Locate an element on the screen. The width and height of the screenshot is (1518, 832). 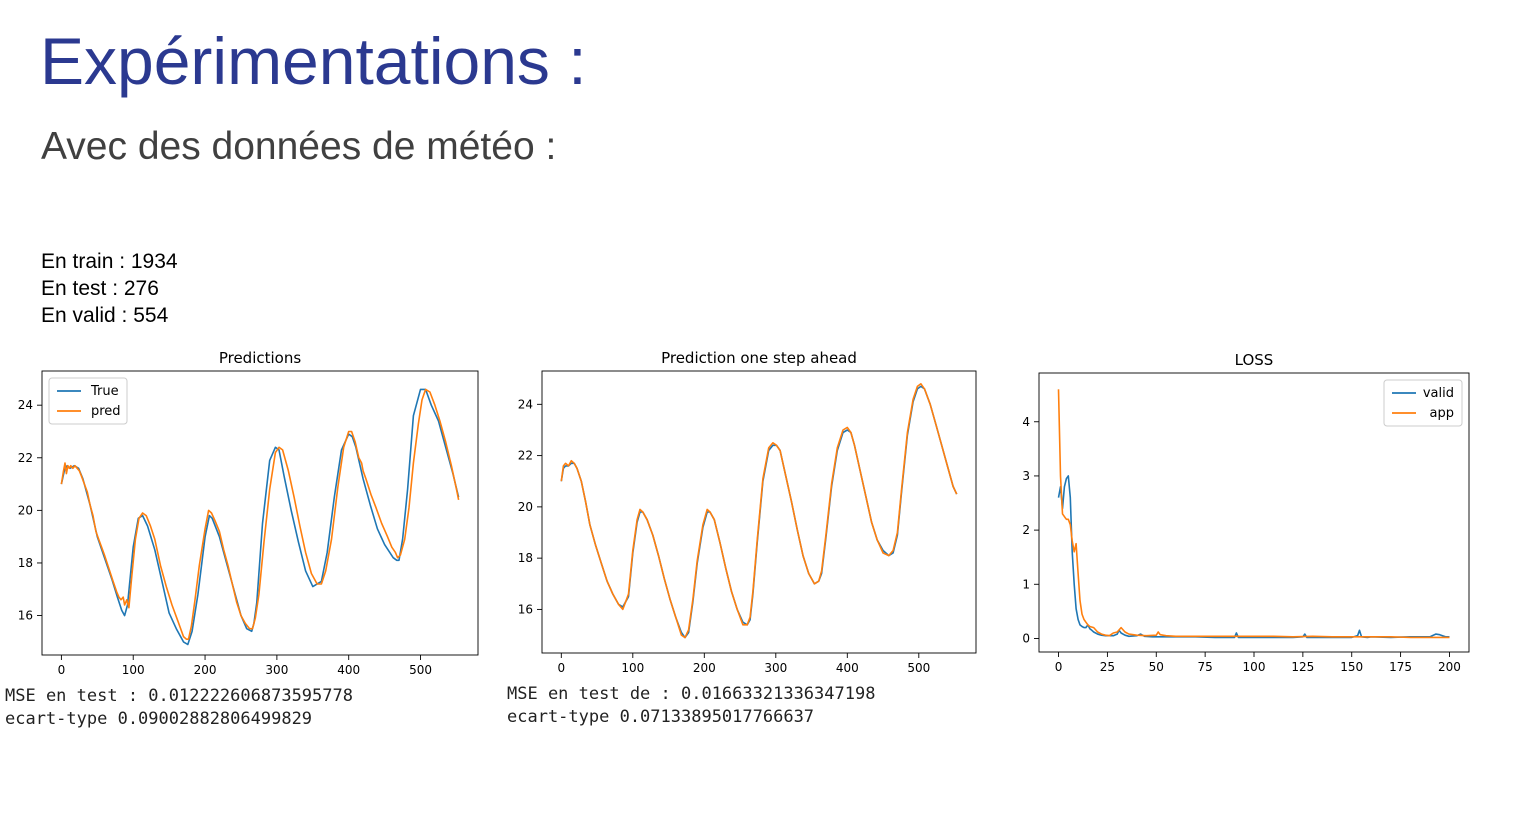
predictions-series-pred is located at coordinates (260, 514).